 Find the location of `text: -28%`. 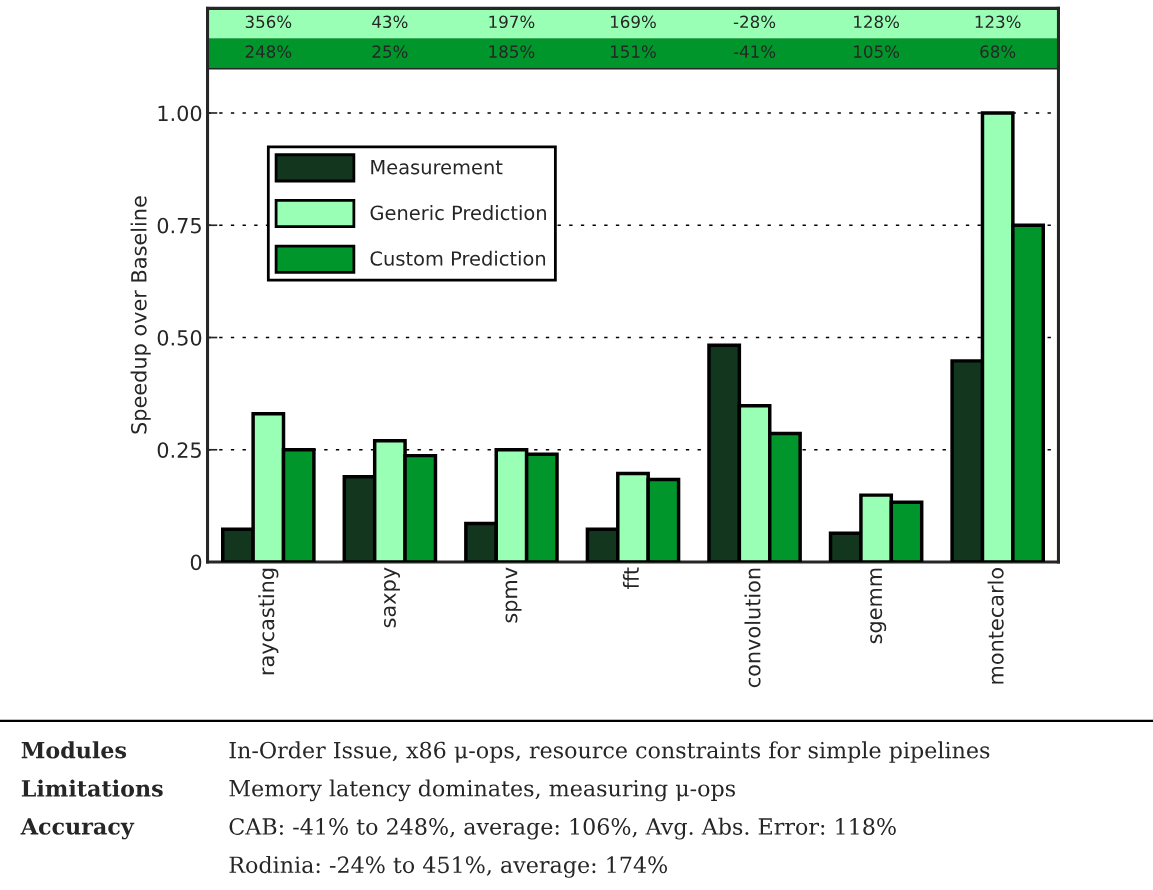

text: -28% is located at coordinates (754, 22).